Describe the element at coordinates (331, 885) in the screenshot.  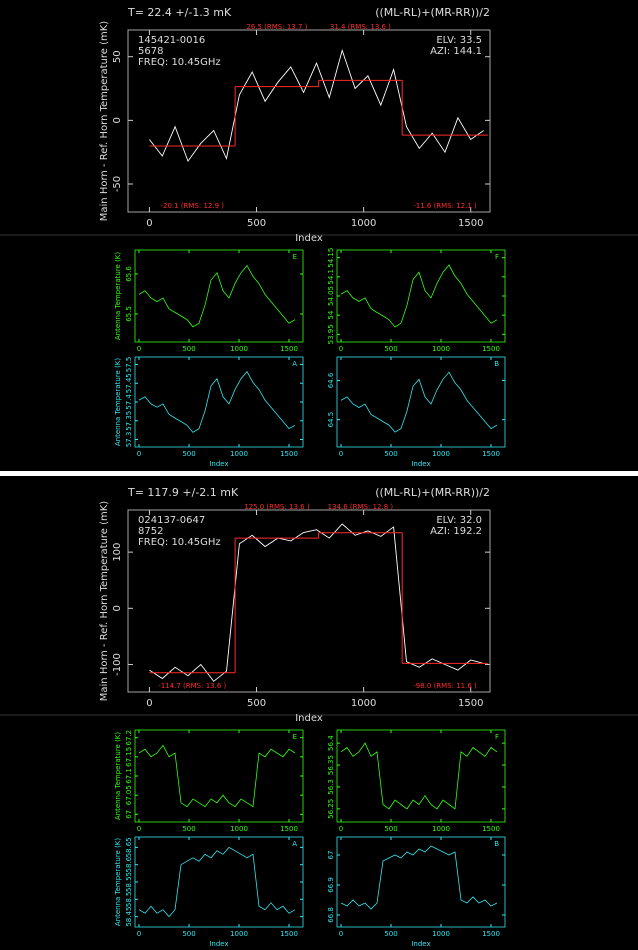
I see `y-tick-label: 66.9` at that location.